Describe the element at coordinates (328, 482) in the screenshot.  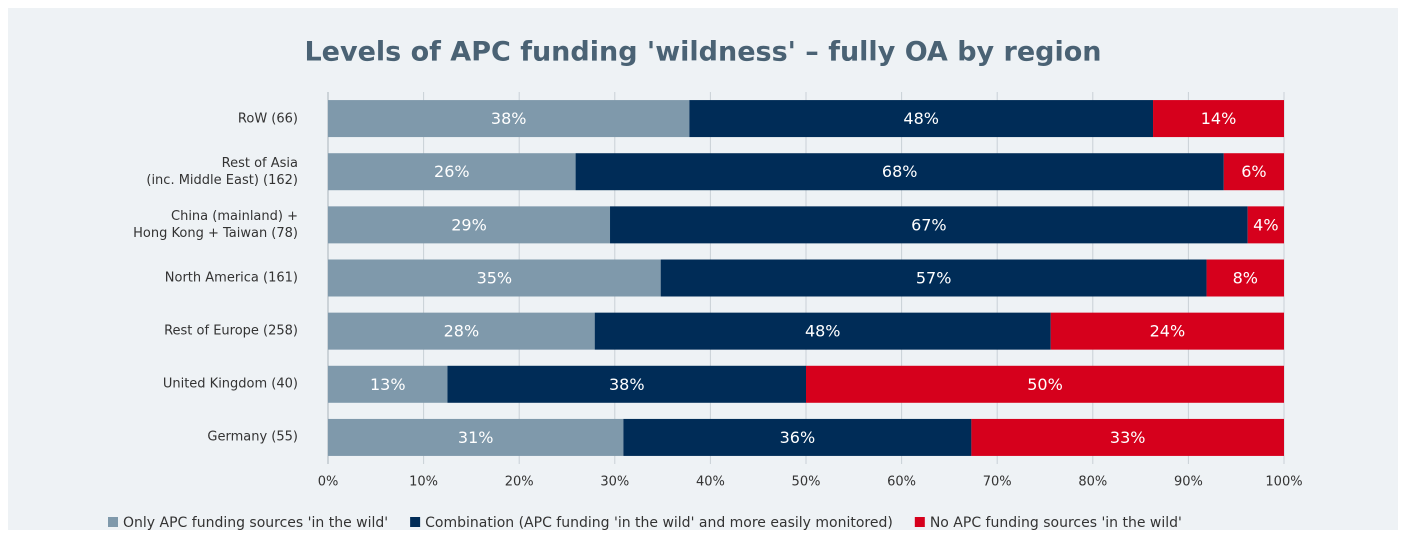
I see `x-tick-label: 0%` at that location.